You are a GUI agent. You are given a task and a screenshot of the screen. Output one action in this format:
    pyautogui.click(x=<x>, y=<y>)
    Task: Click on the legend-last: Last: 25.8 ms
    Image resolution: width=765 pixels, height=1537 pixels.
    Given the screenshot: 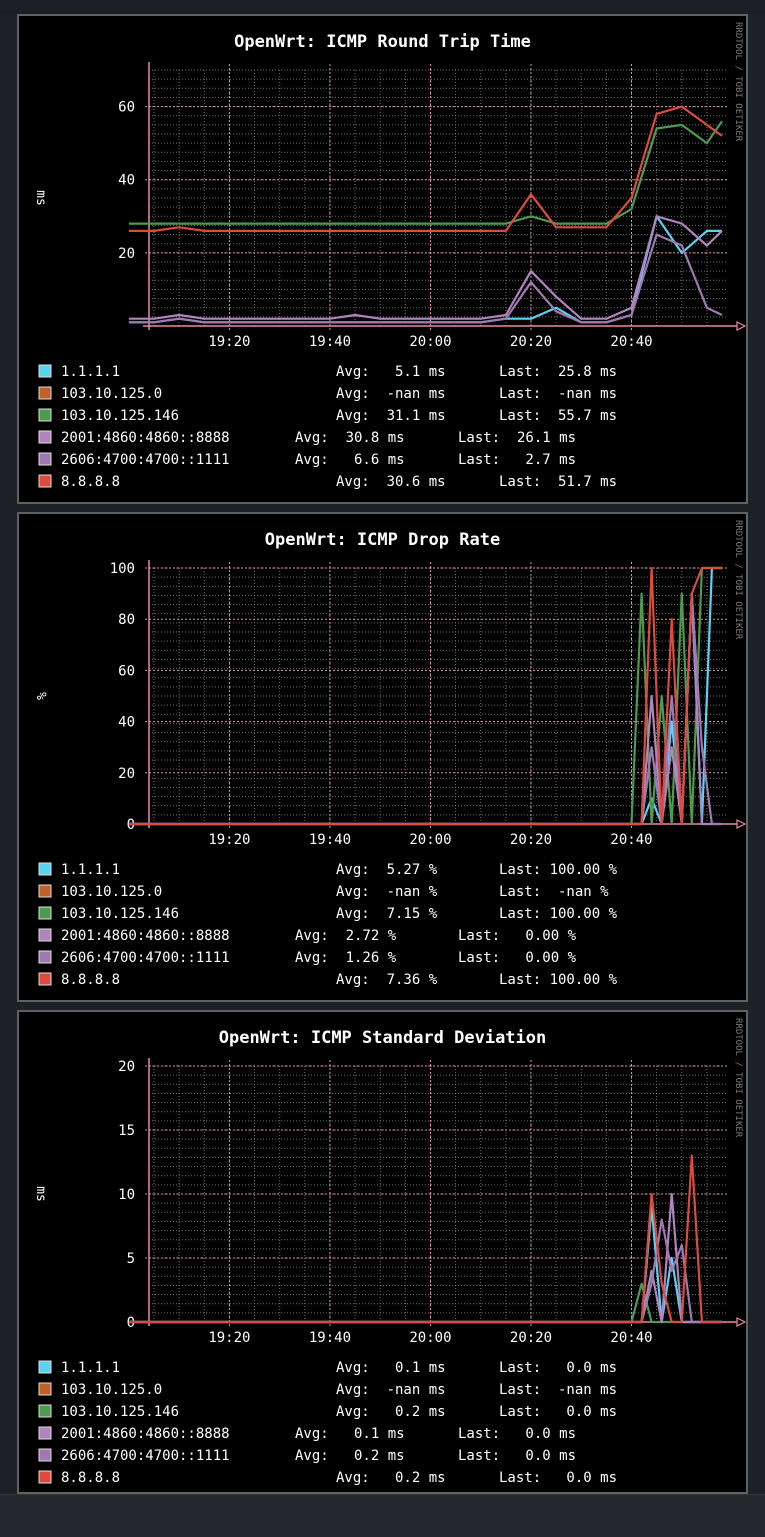 What is the action you would take?
    pyautogui.click(x=558, y=372)
    